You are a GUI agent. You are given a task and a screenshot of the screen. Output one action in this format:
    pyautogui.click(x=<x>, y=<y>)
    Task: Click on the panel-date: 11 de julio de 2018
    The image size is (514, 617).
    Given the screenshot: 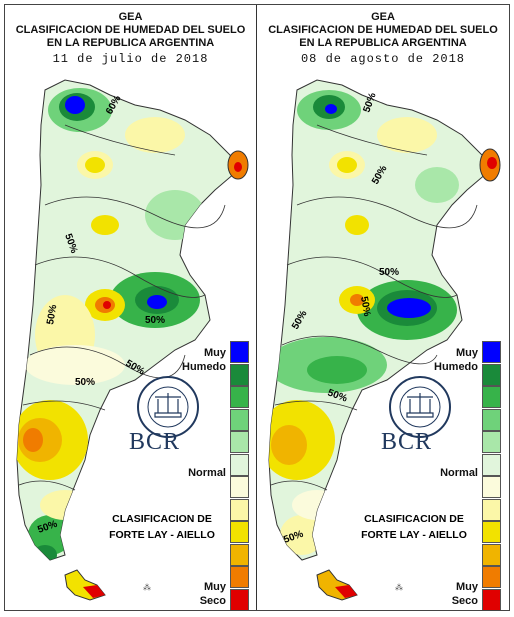 What is the action you would take?
    pyautogui.click(x=130, y=59)
    